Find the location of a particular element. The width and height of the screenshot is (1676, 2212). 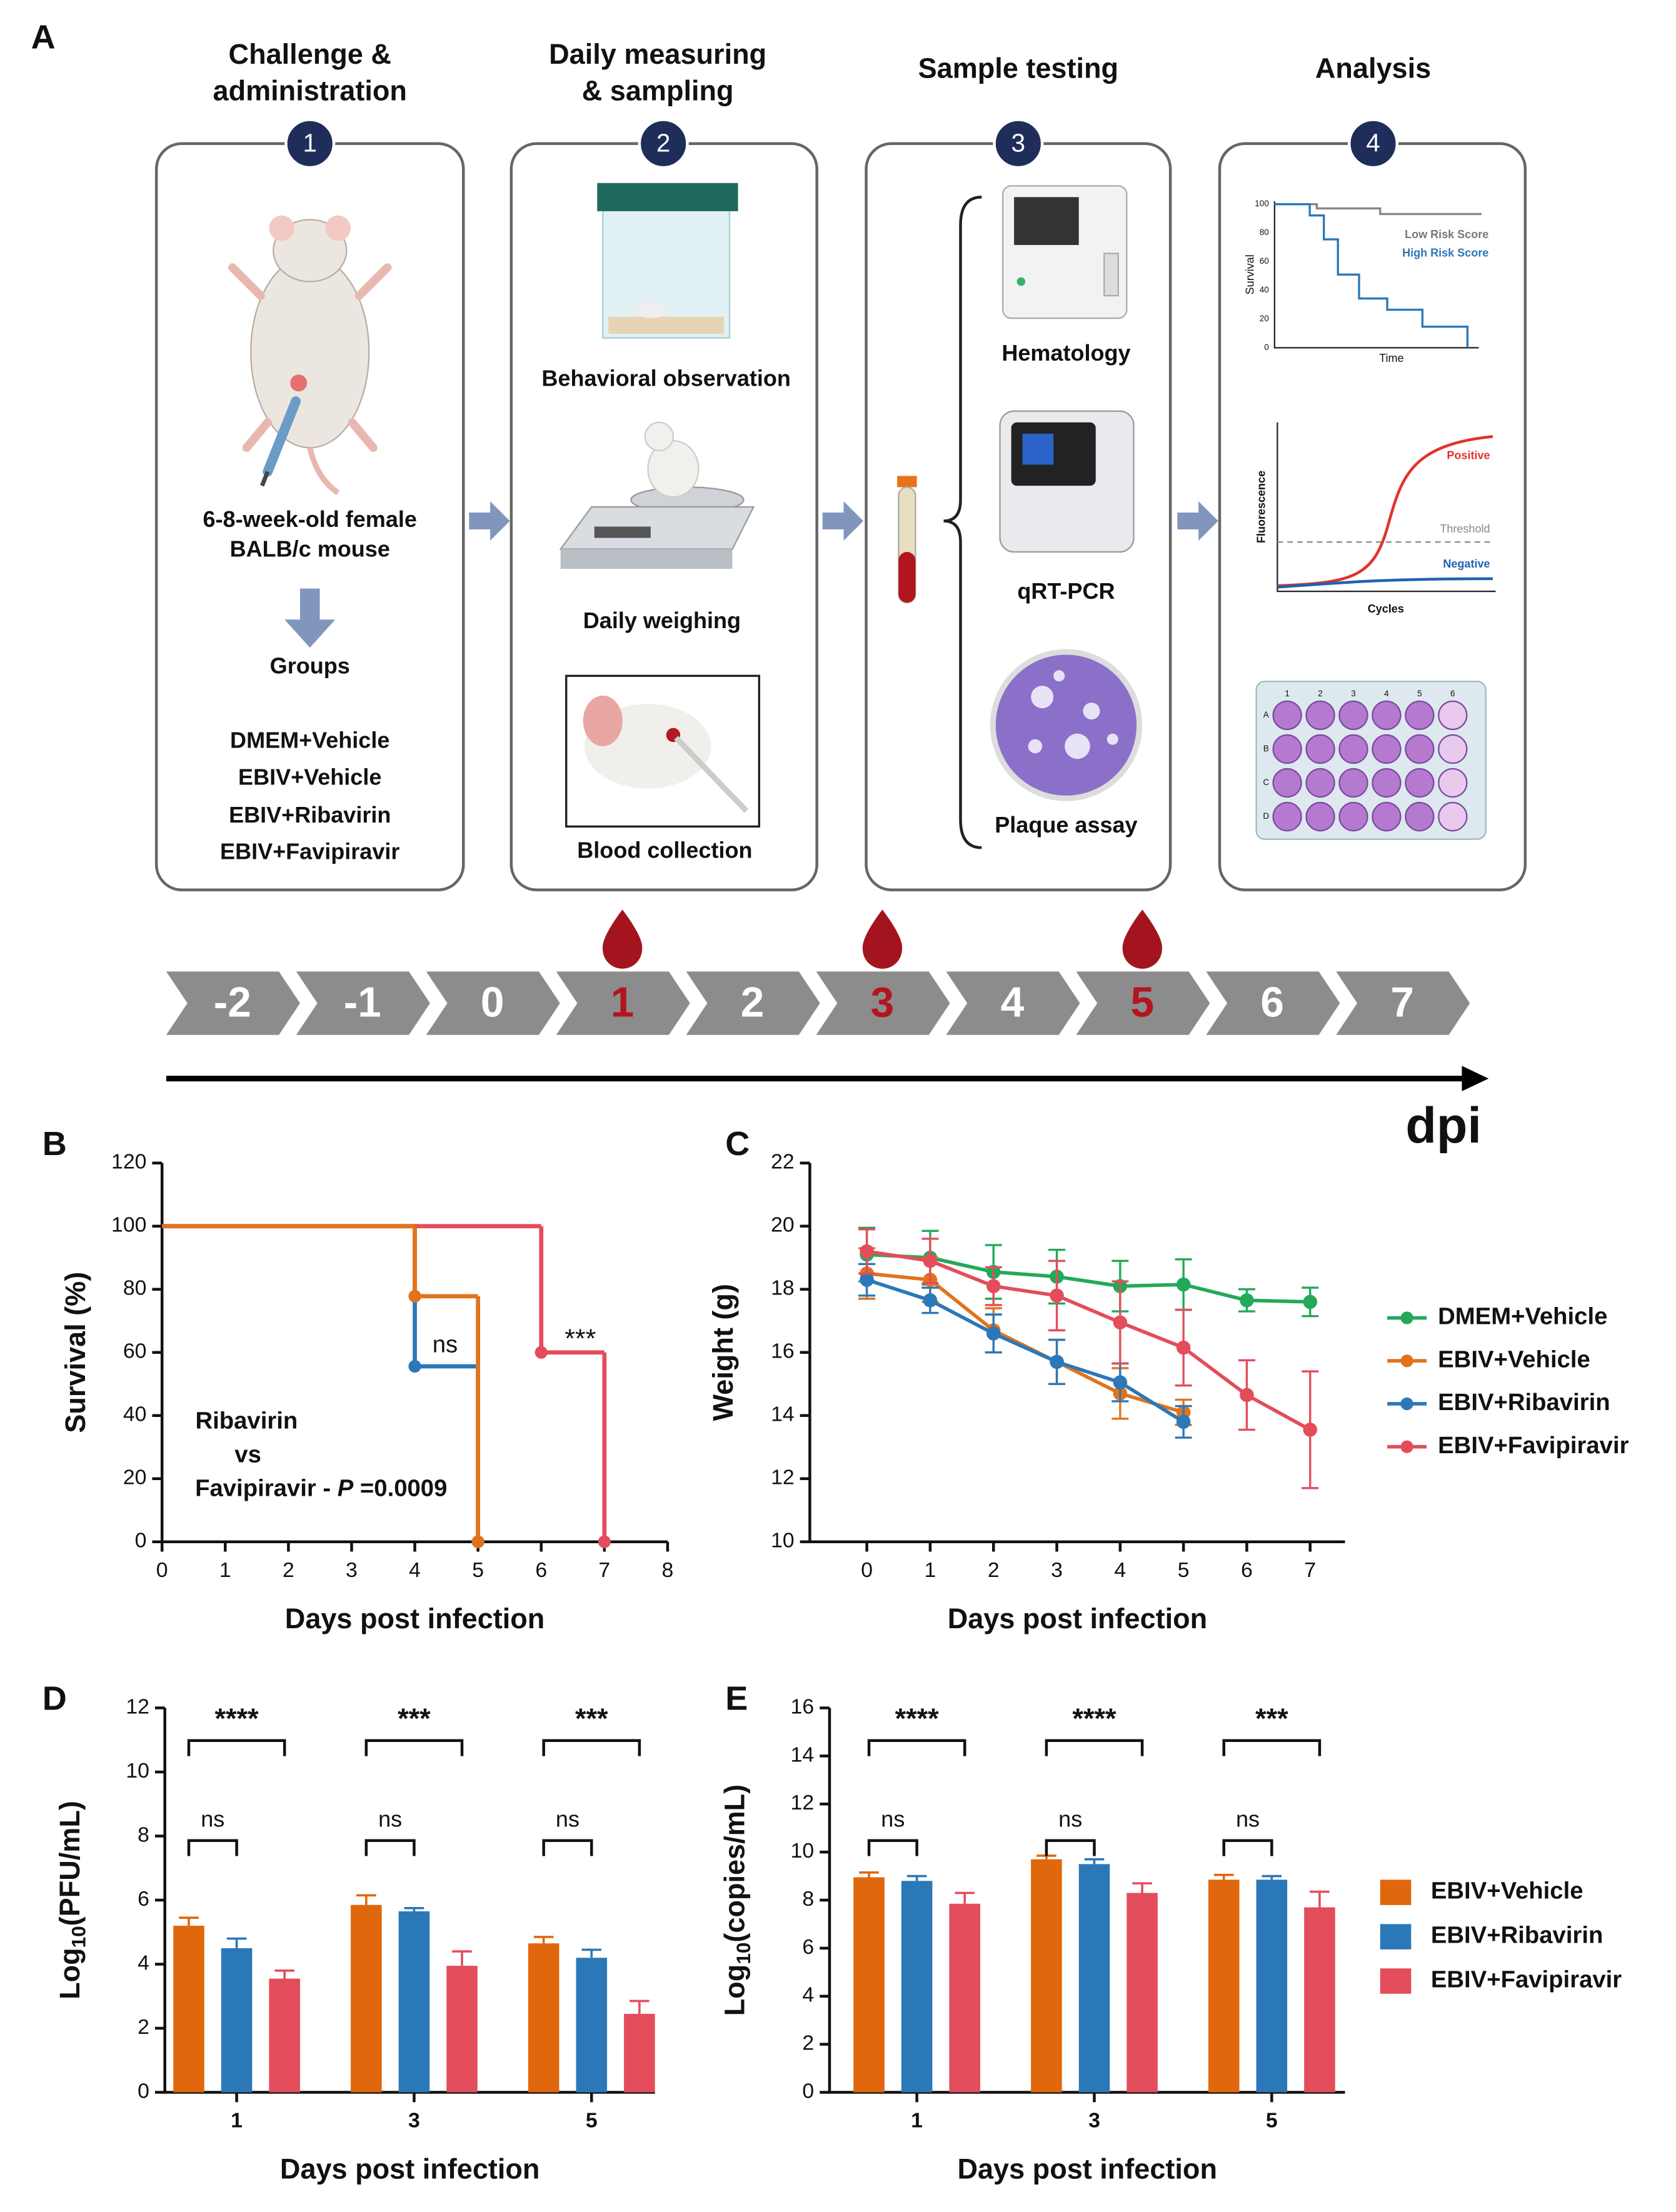

plate-wells: 1 2 3 4 5 6 A B C D is located at coordinates (1366, 760).